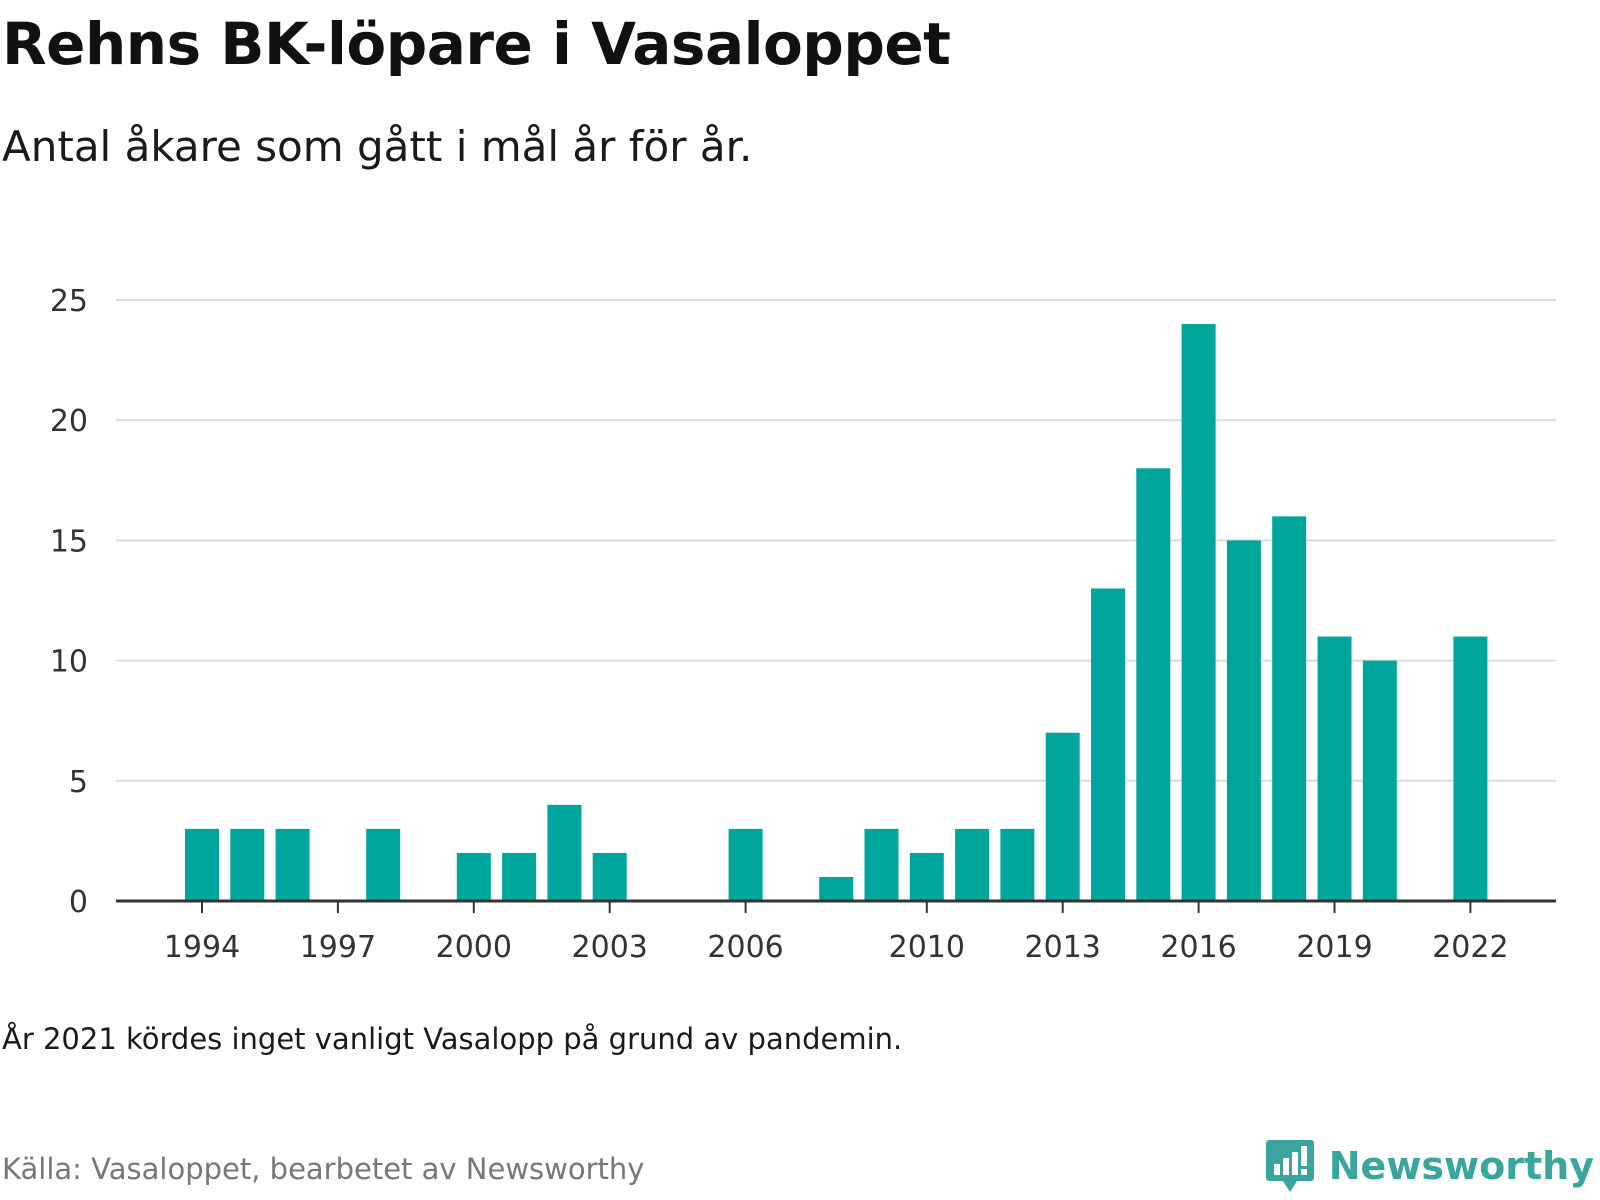  I want to click on bar-1998, so click(383, 864).